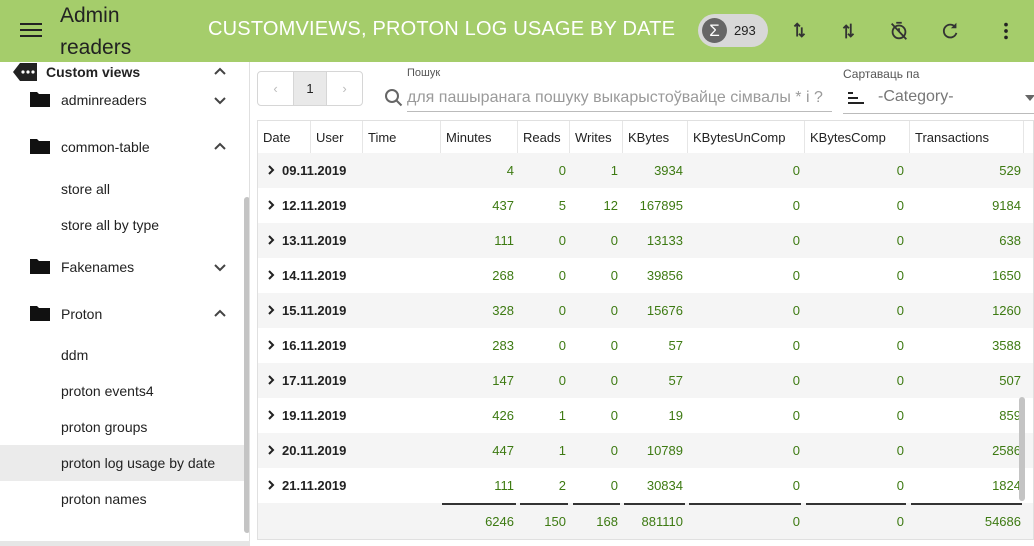  I want to click on search-input, so click(619, 98).